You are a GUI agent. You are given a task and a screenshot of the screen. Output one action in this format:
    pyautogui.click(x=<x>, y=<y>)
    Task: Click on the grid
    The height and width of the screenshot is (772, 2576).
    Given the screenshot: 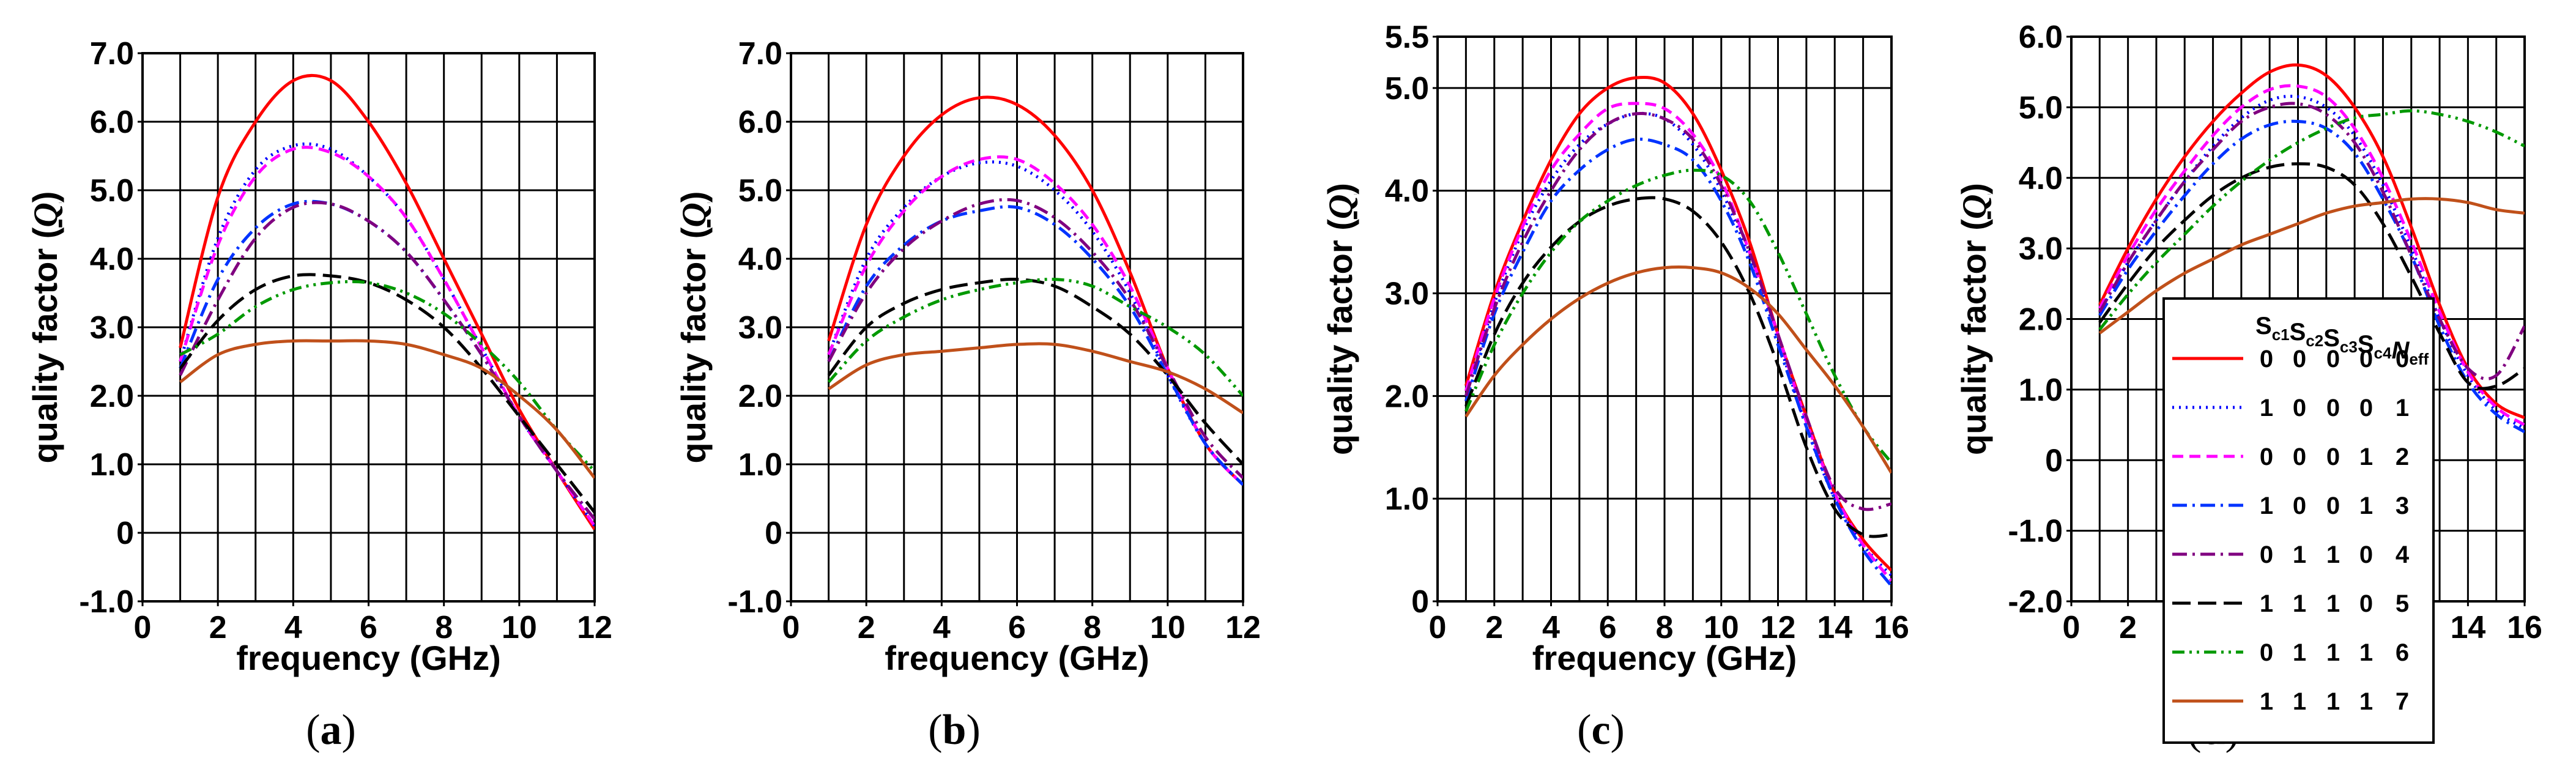 What is the action you would take?
    pyautogui.click(x=1017, y=327)
    